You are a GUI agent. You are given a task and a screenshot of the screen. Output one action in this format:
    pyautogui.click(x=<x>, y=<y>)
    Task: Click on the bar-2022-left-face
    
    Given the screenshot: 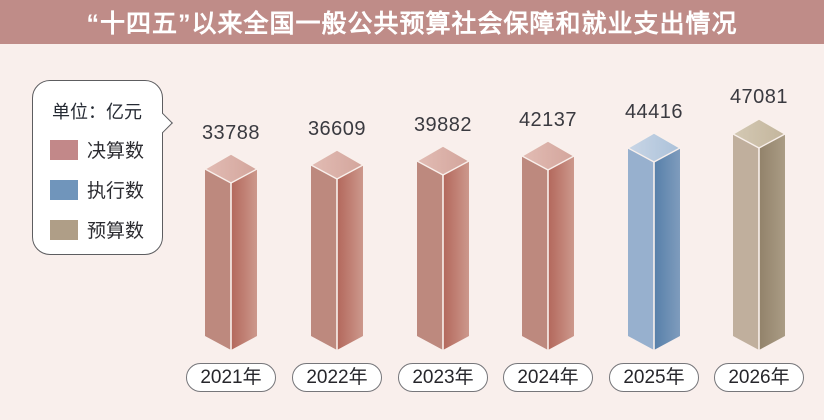 What is the action you would take?
    pyautogui.click(x=324, y=257)
    